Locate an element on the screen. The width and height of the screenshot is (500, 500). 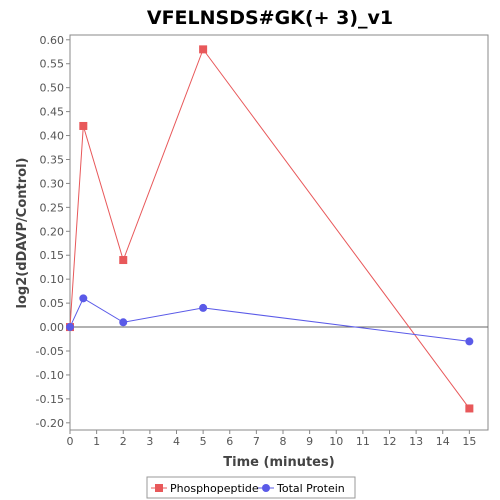
y-tick-label: 0.00 is located at coordinates (52, 327).